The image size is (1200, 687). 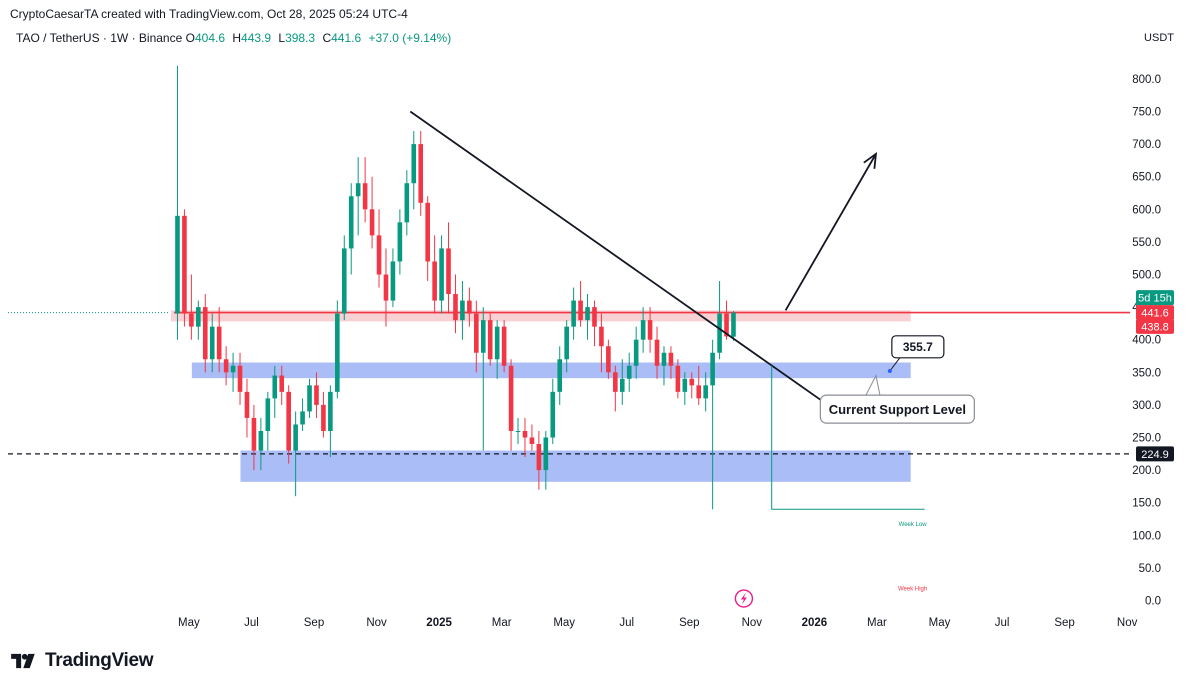 What do you see at coordinates (1127, 623) in the screenshot?
I see `x-tick-label: Nov` at bounding box center [1127, 623].